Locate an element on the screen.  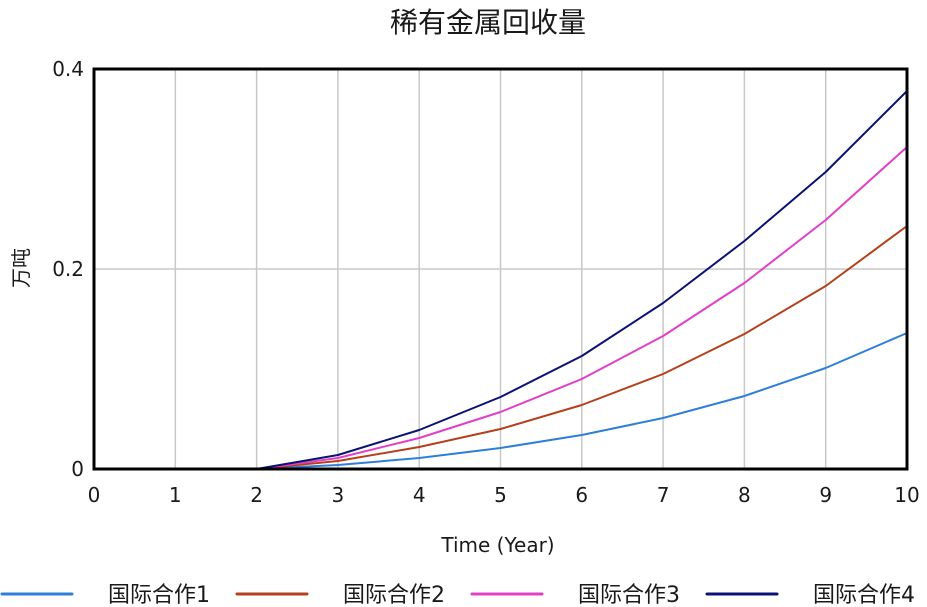
legend-label: 国际合作1 is located at coordinates (159, 595).